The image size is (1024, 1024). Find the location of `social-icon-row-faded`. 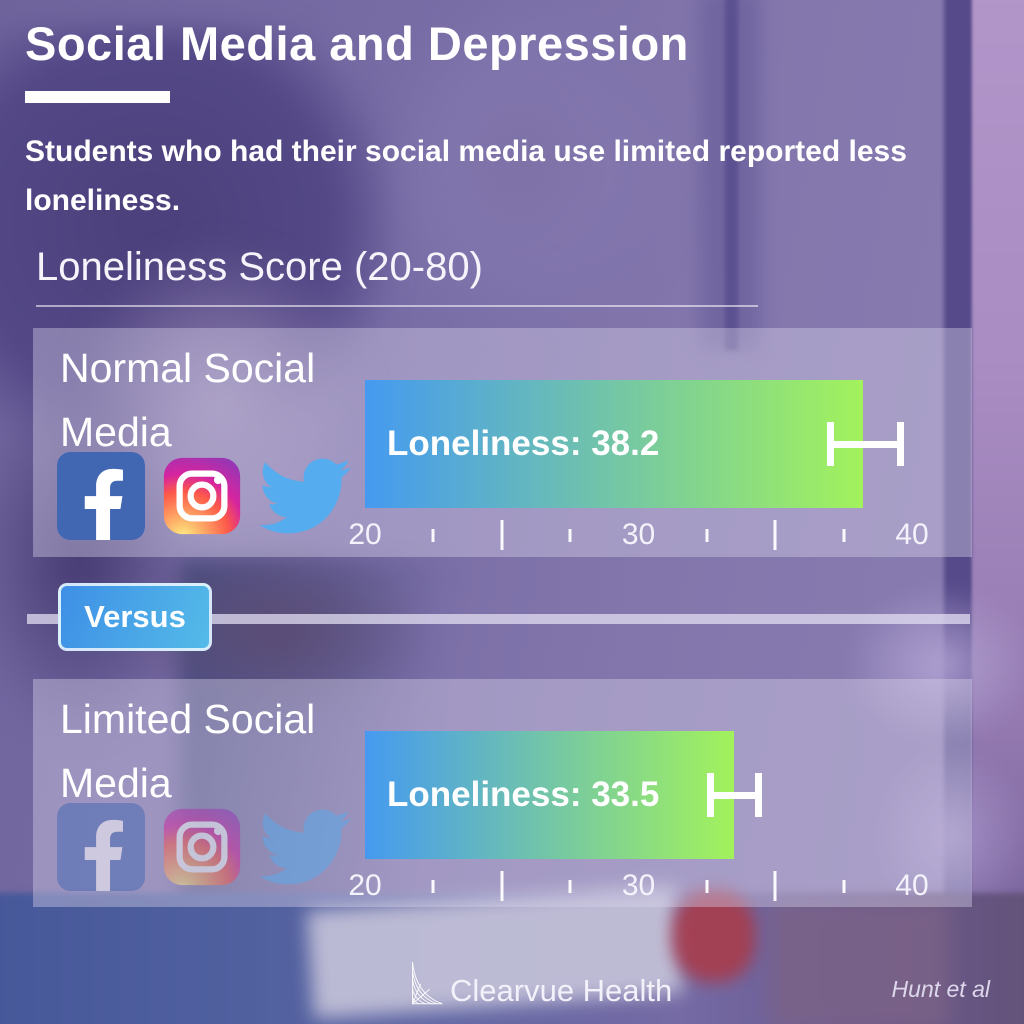

social-icon-row-faded is located at coordinates (204, 849).